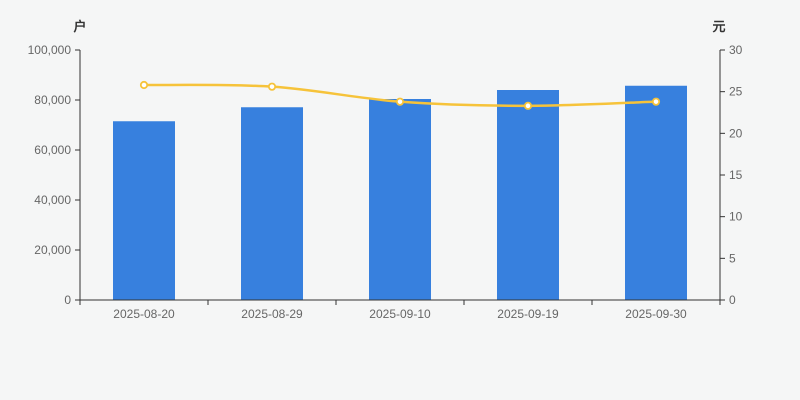 The height and width of the screenshot is (400, 800). I want to click on category-label: 2025-08-20, so click(144, 314).